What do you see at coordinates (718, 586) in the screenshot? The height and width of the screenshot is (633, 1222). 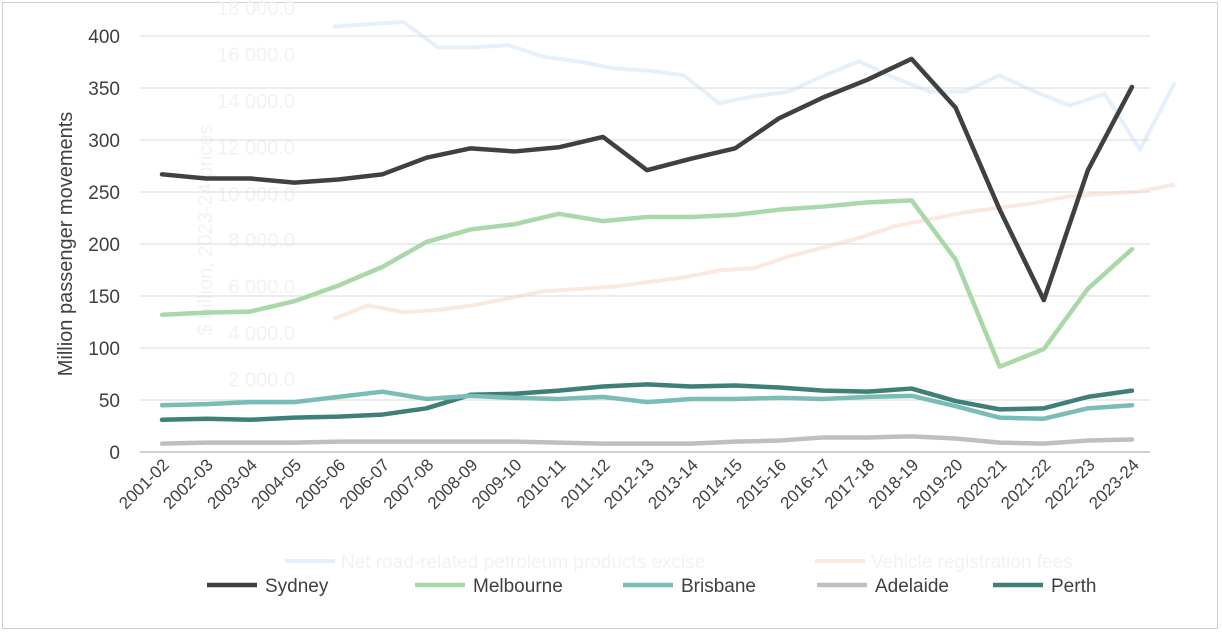 I see `legend-label-brisbane: Brisbane` at bounding box center [718, 586].